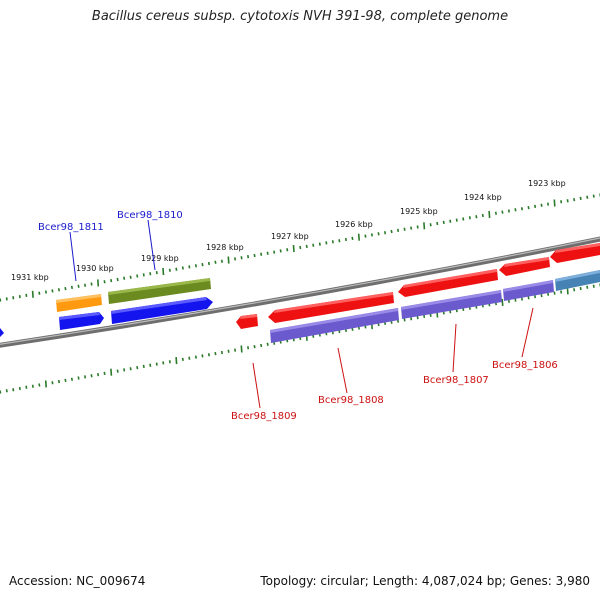 The height and width of the screenshot is (600, 600). I want to click on gene-bcer98-1808-bar, so click(334, 325).